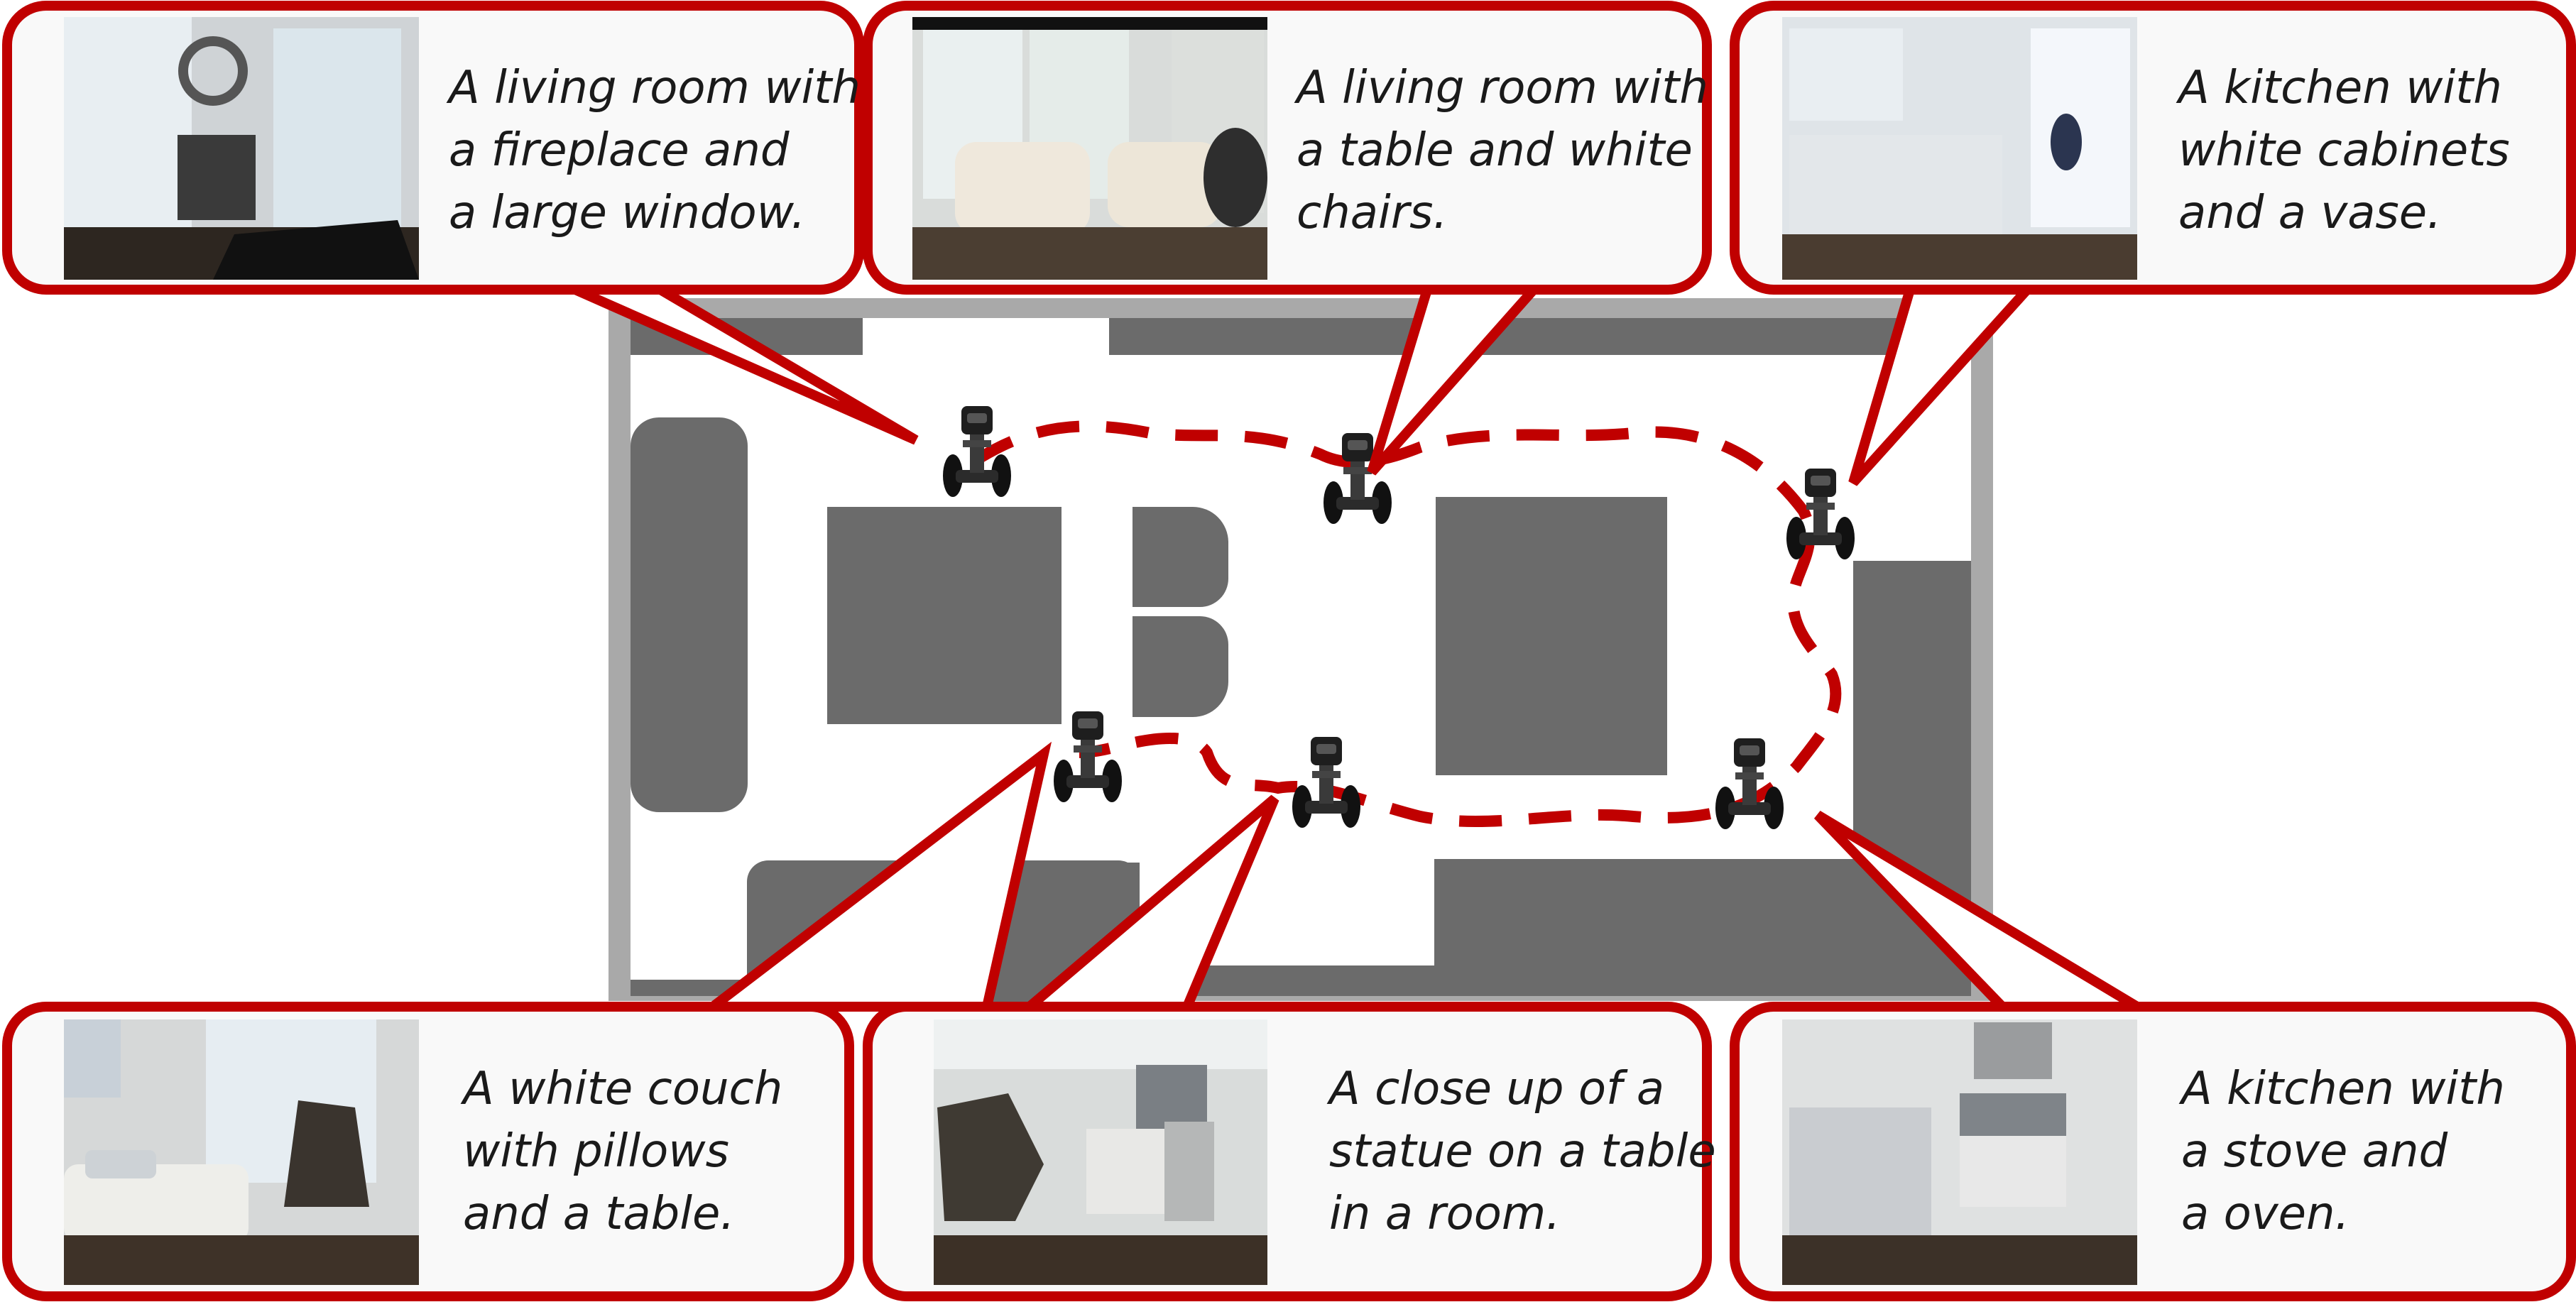 Image resolution: width=2576 pixels, height=1302 pixels. What do you see at coordinates (1100, 1152) in the screenshot?
I see `photo-statue` at bounding box center [1100, 1152].